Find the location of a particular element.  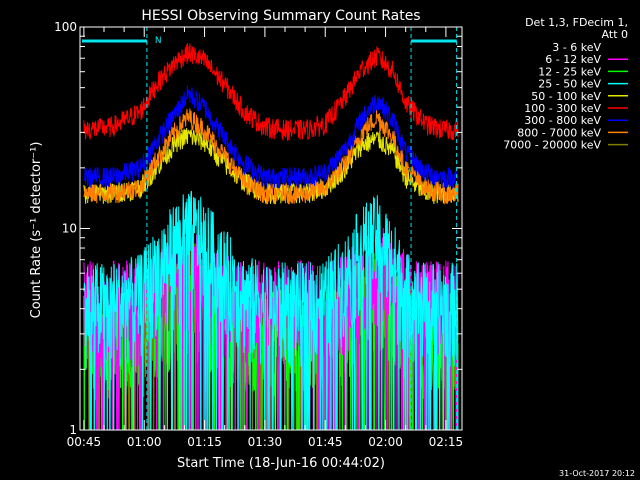

legend-label: 800 - 7000 keV is located at coordinates (559, 132).